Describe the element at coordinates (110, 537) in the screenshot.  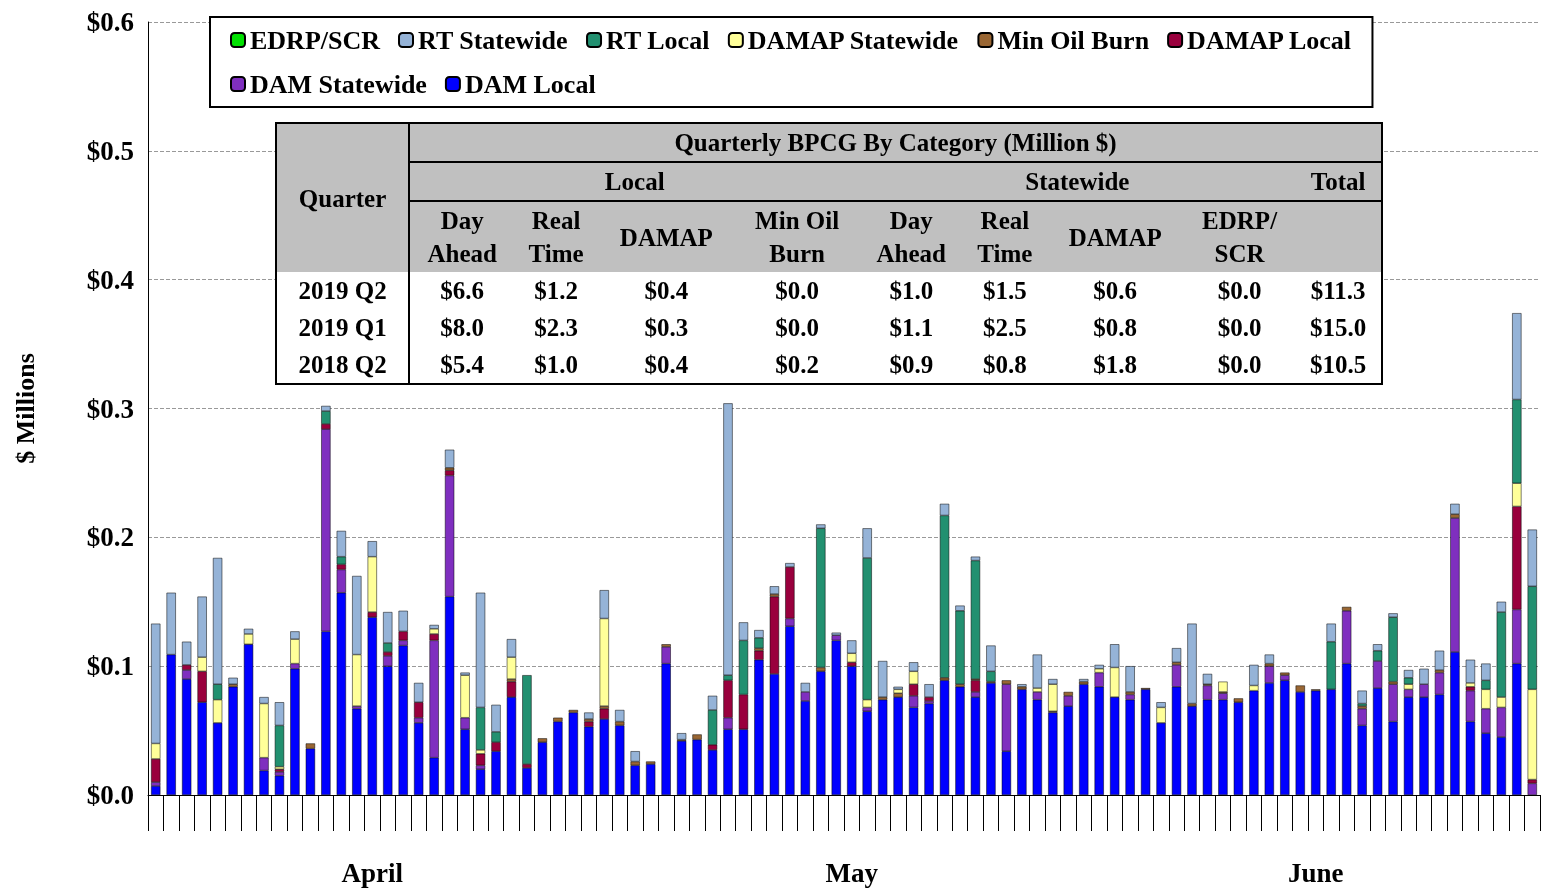
I see `y-tick-label: $0.2` at that location.